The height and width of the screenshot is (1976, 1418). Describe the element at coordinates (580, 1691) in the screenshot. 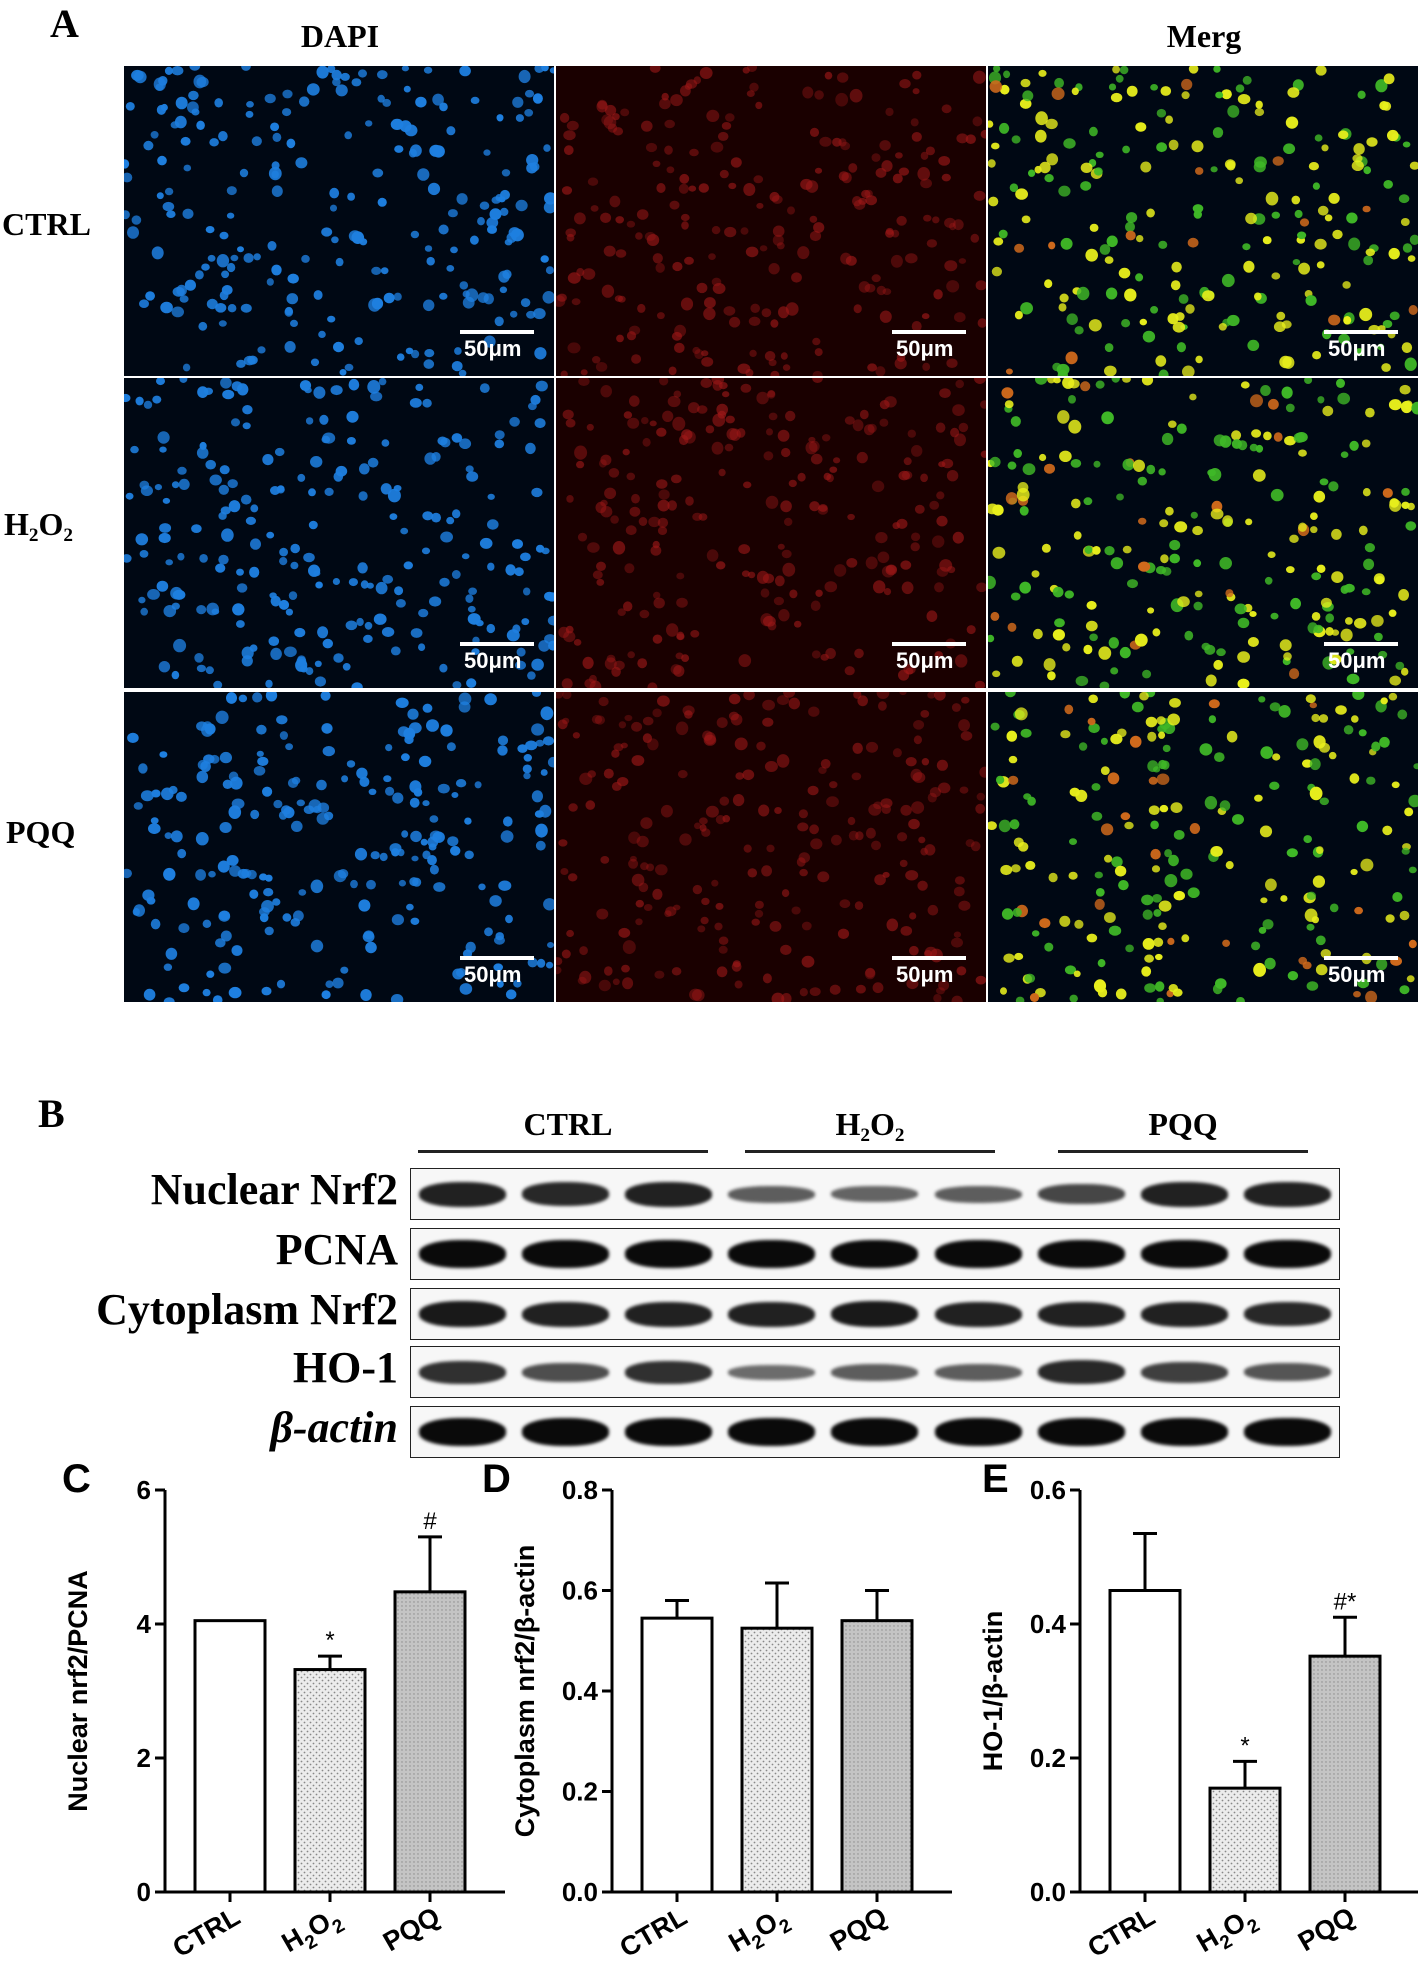

I see `y-tick-label: 0.4` at that location.